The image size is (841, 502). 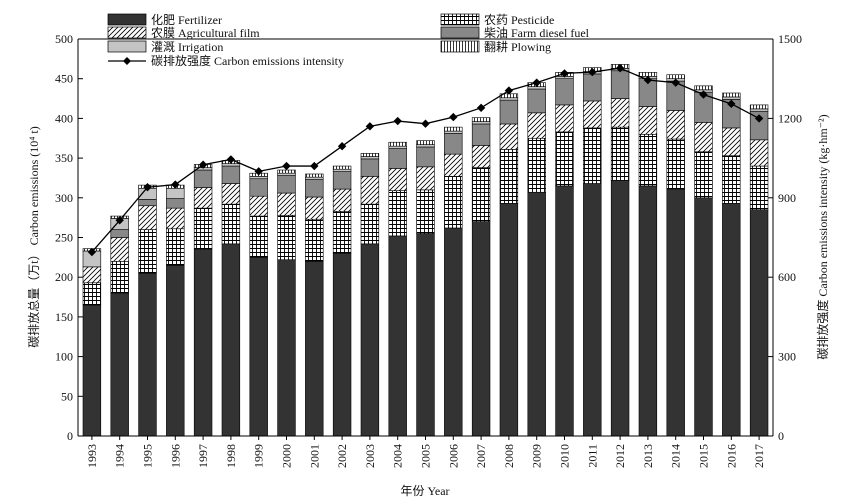 I want to click on left-axis-title: 碳排放总量（万t） Carbon emissions (10⁴ t), so click(x=33, y=237).